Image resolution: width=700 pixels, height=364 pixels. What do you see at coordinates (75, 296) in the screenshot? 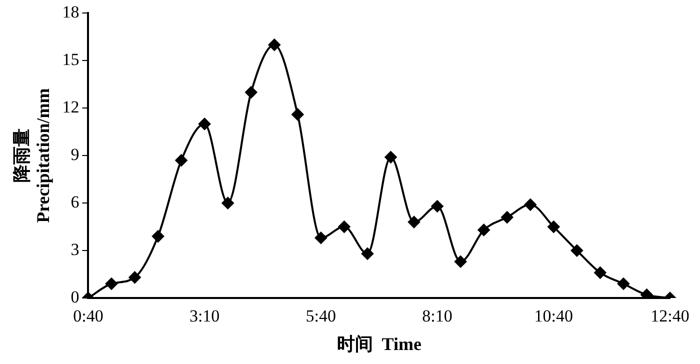
I see `y-tick-label: 0` at bounding box center [75, 296].